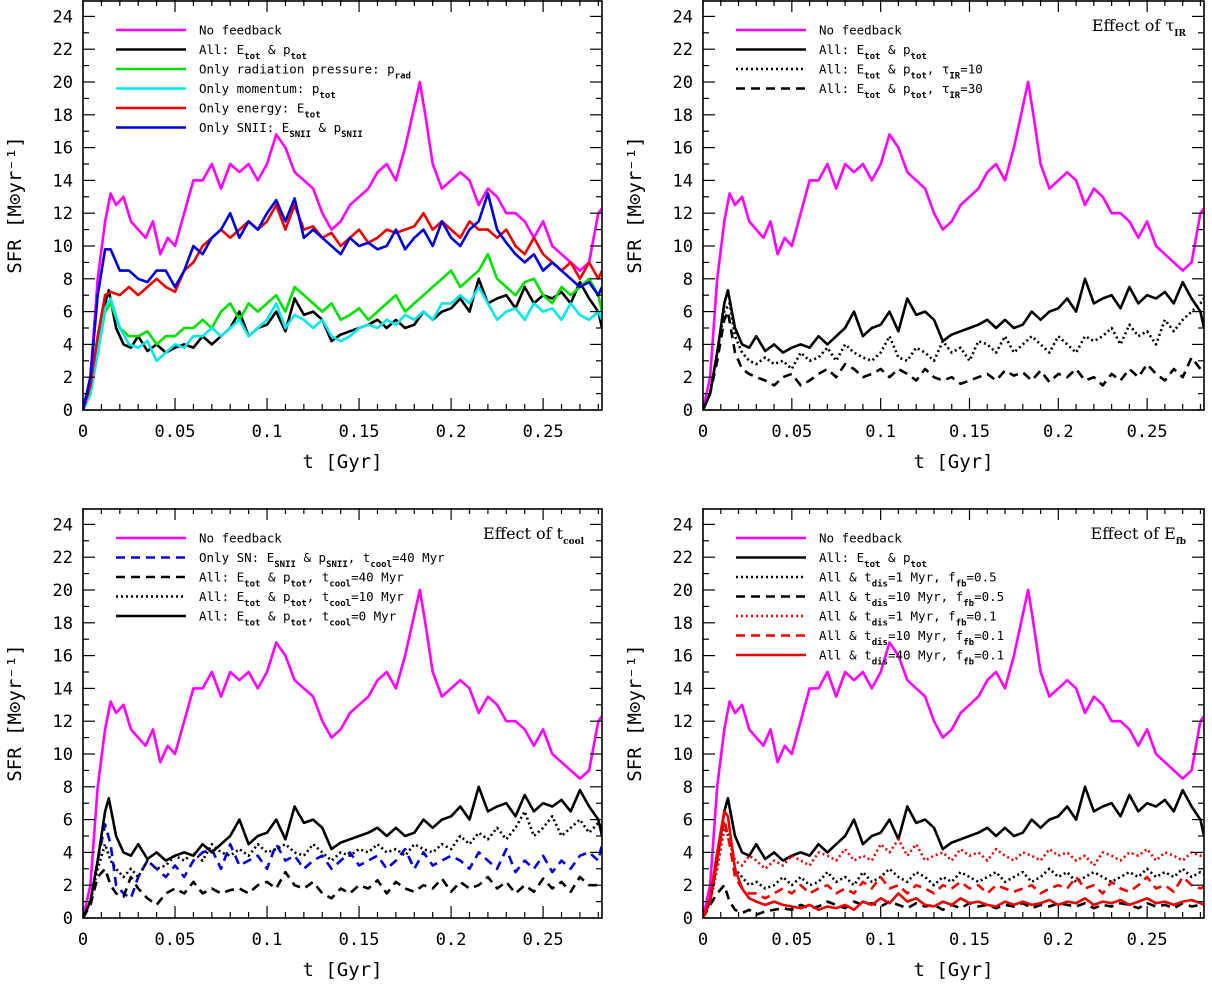 The height and width of the screenshot is (987, 1212). I want to click on legend-label-all10: All: Etot & ptot, tcool=10 Myr, so click(301, 599).